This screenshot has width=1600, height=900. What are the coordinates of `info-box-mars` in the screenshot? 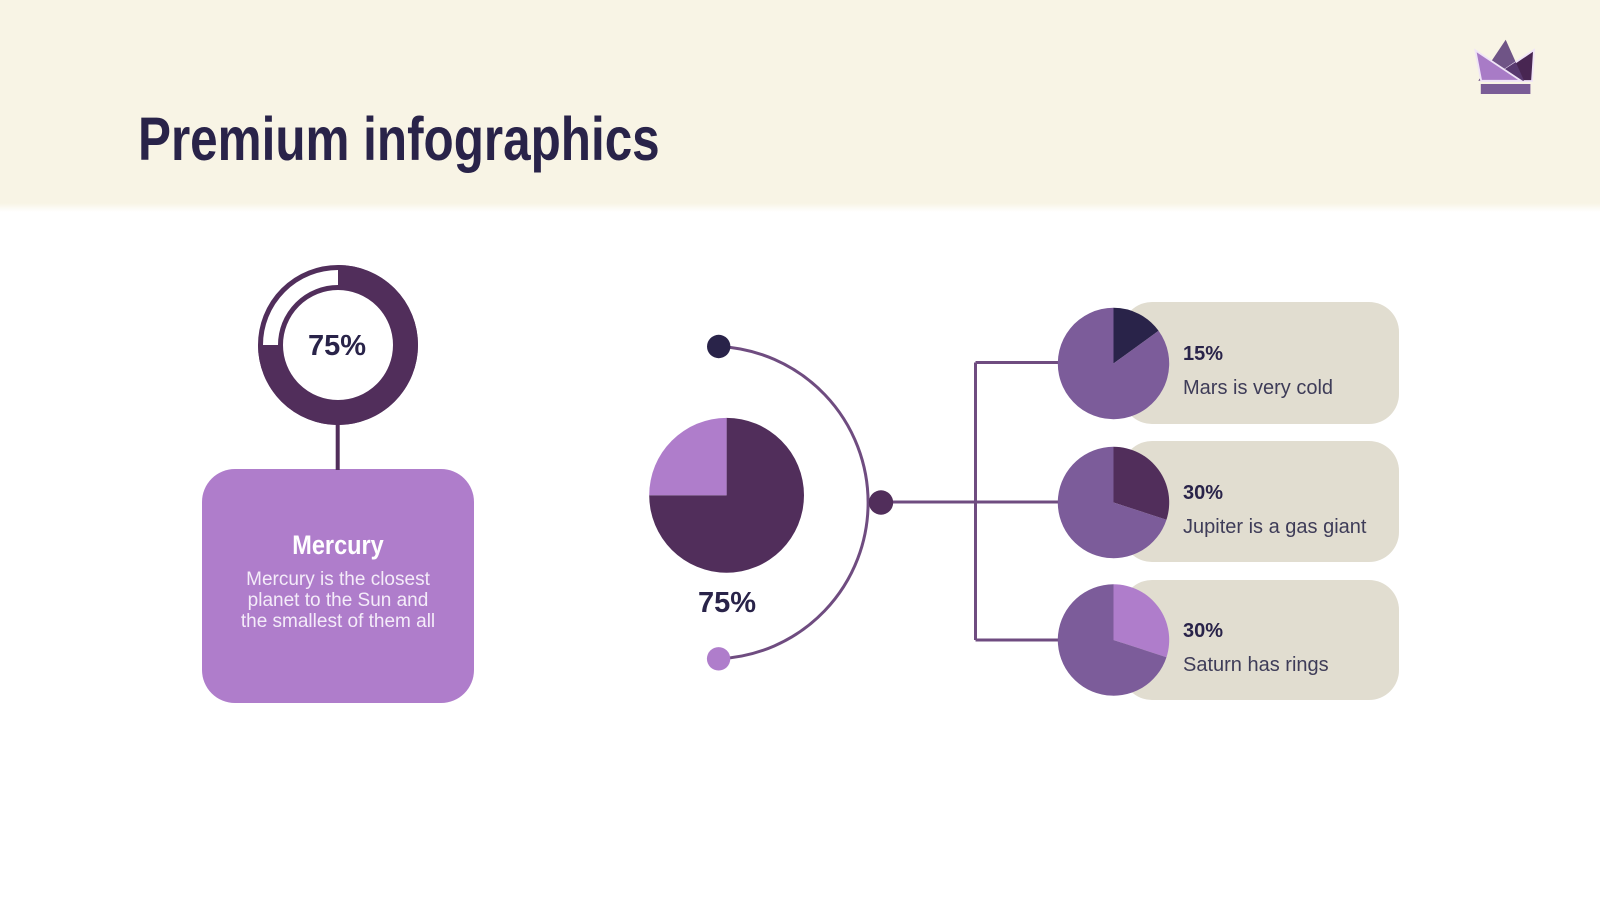 It's located at (1260, 362).